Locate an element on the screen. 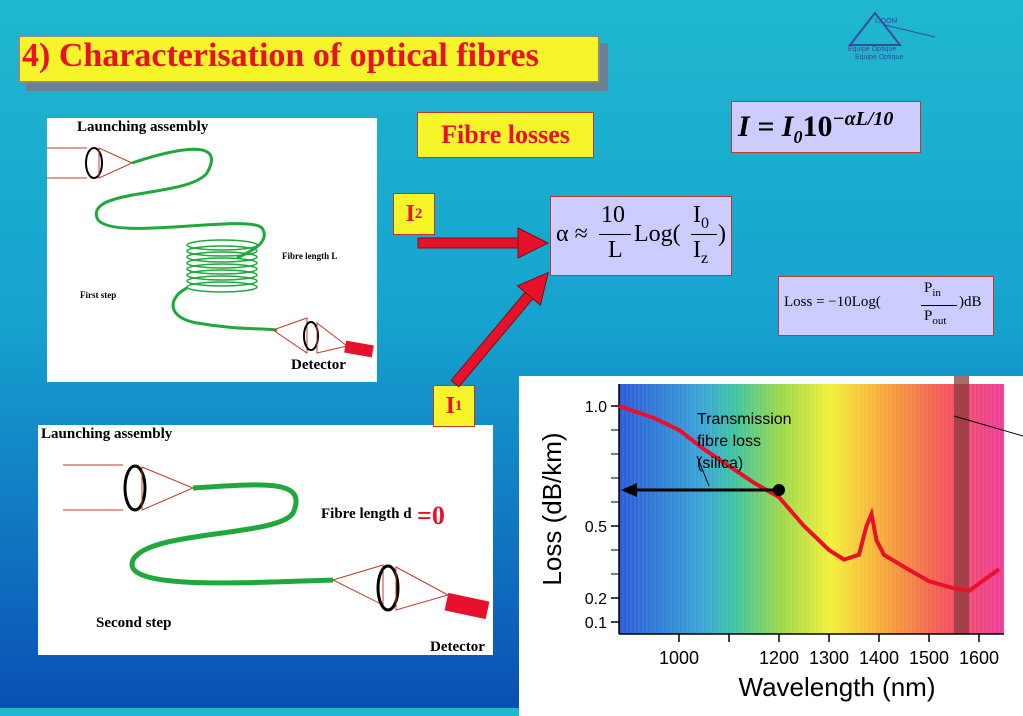 The height and width of the screenshot is (716, 1023). step-label: First step is located at coordinates (98, 295).